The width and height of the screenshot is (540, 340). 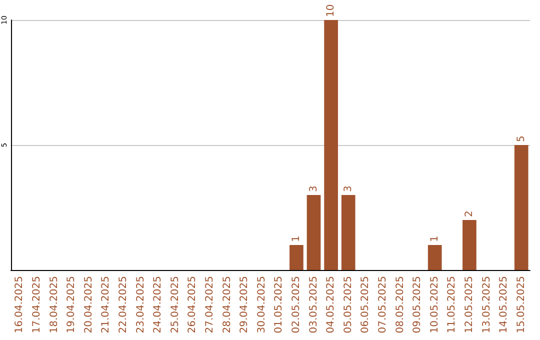 What do you see at coordinates (348, 305) in the screenshot?
I see `x-tick-label: 05.05.2025` at bounding box center [348, 305].